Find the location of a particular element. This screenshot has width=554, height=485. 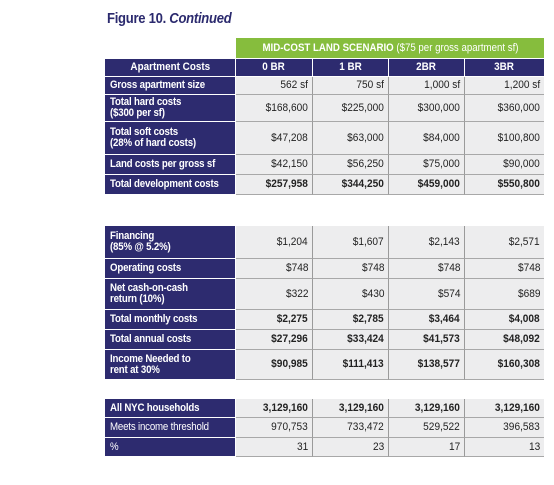

row-label: Net cash-on-cash return (10%) is located at coordinates (170, 294).